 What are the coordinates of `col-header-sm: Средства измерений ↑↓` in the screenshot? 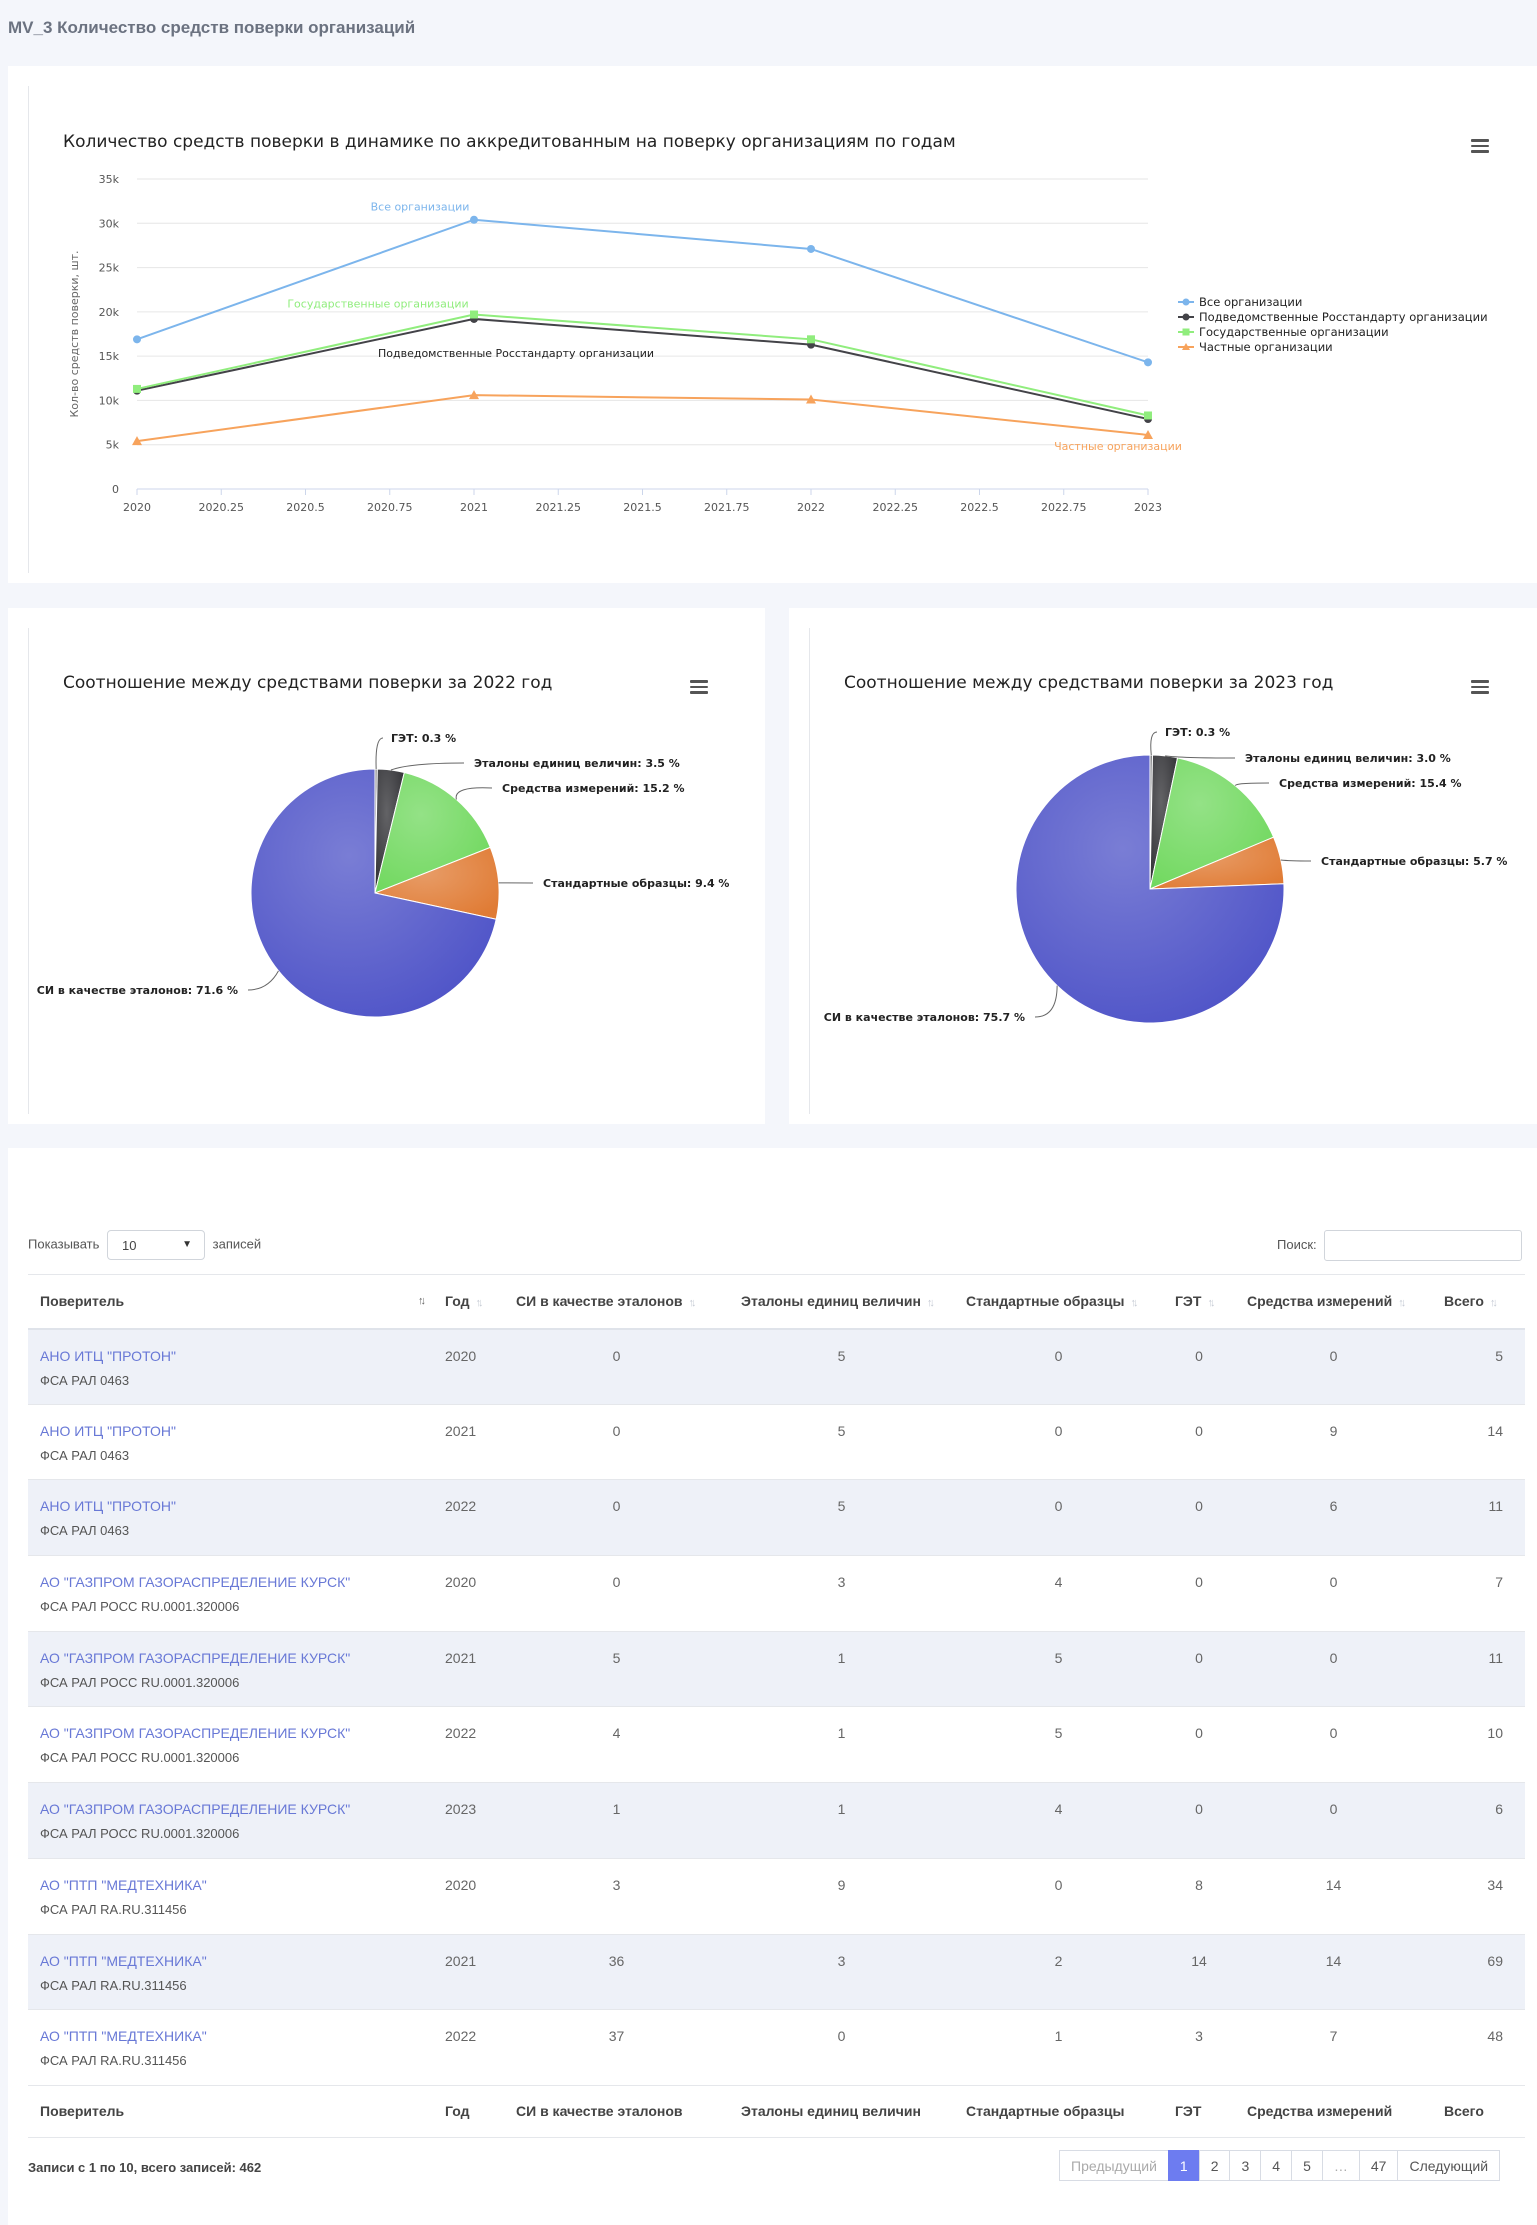 It's located at (1333, 1302).